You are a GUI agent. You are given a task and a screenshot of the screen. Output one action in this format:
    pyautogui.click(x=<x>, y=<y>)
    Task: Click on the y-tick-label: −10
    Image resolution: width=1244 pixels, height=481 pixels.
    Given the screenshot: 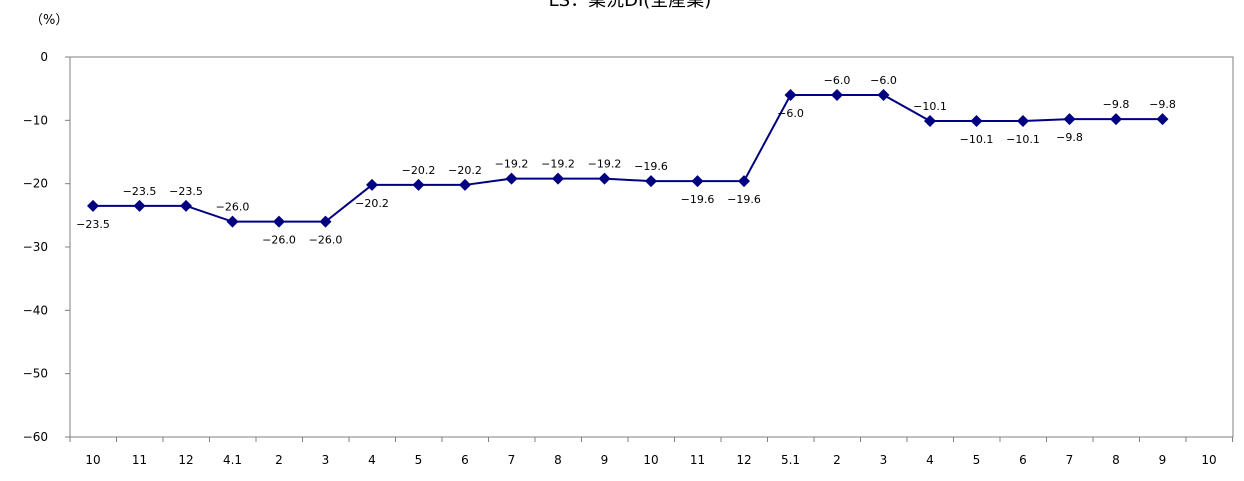 What is the action you would take?
    pyautogui.click(x=35, y=120)
    